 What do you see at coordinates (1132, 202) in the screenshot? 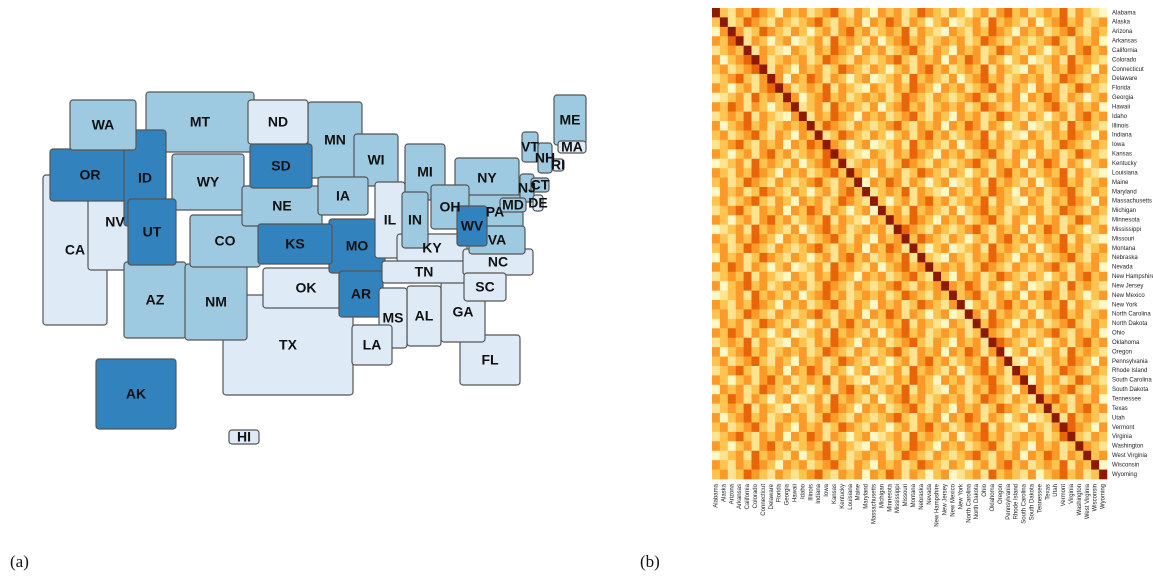
I see `row-label: Massachusetts` at bounding box center [1132, 202].